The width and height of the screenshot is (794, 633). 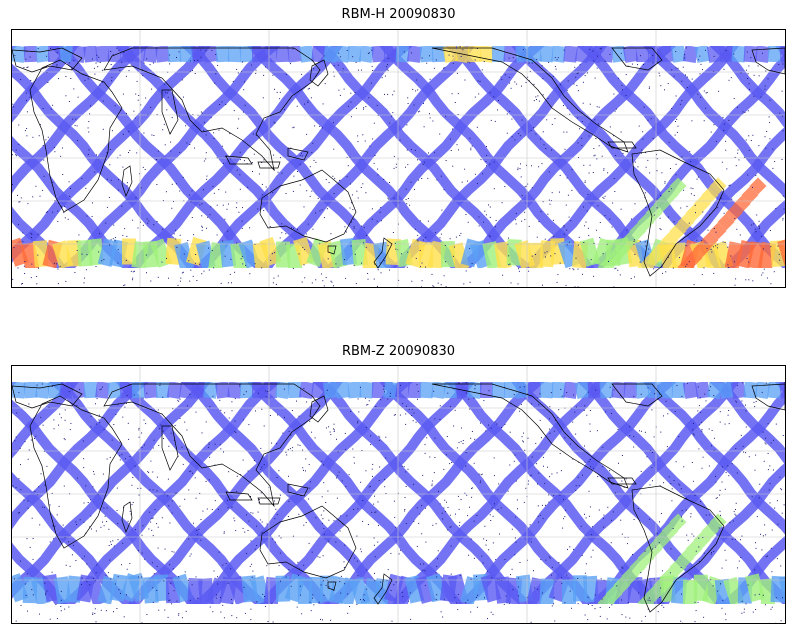 I want to click on panel-title-rbm-z: RBM-Z 20090830, so click(x=398, y=351).